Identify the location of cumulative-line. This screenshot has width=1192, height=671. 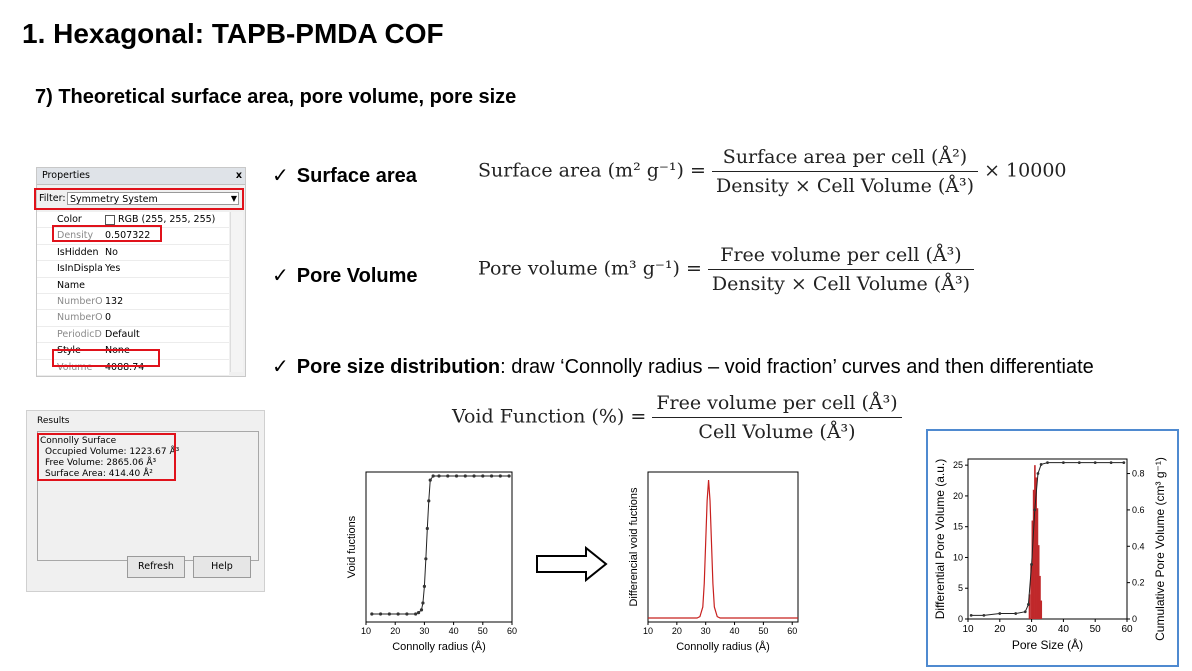
(1047, 539).